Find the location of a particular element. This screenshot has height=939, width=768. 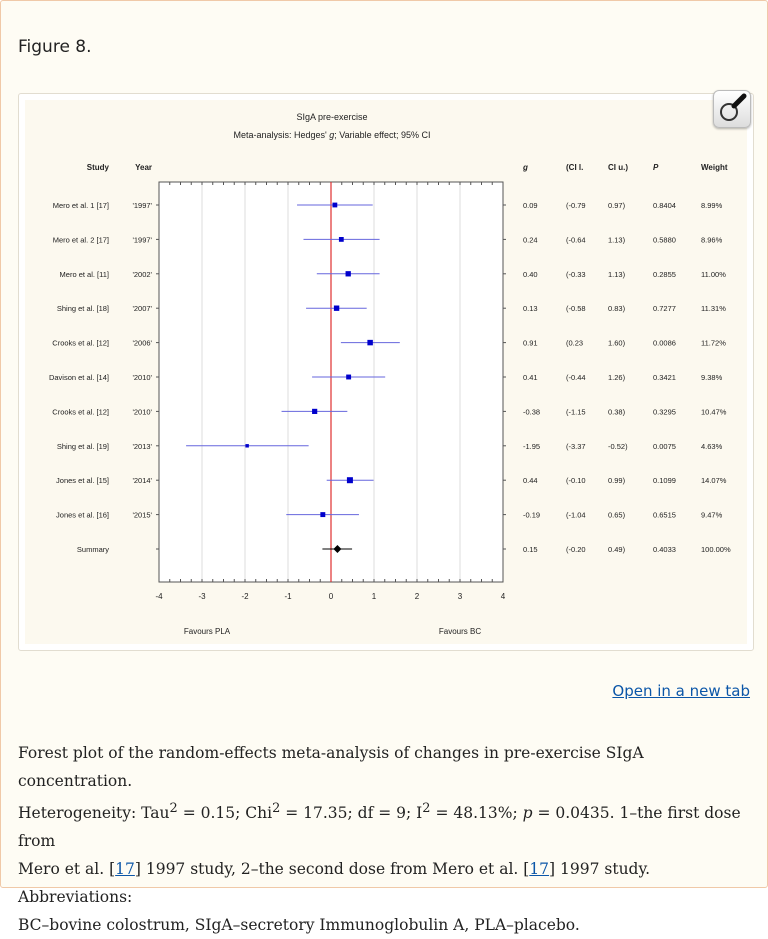

x-tick-label: 0 is located at coordinates (331, 596).